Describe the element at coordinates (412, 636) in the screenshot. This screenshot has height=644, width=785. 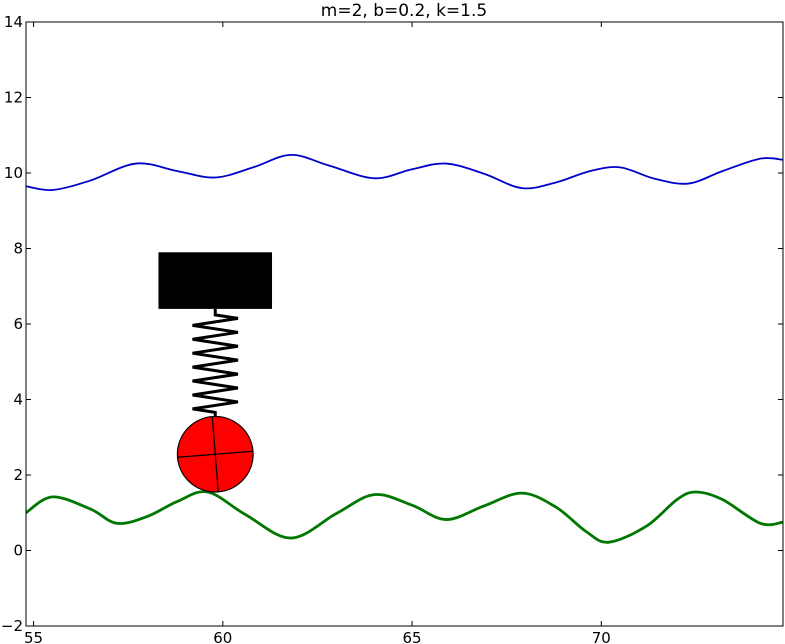
I see `x-tick-label: 65` at that location.